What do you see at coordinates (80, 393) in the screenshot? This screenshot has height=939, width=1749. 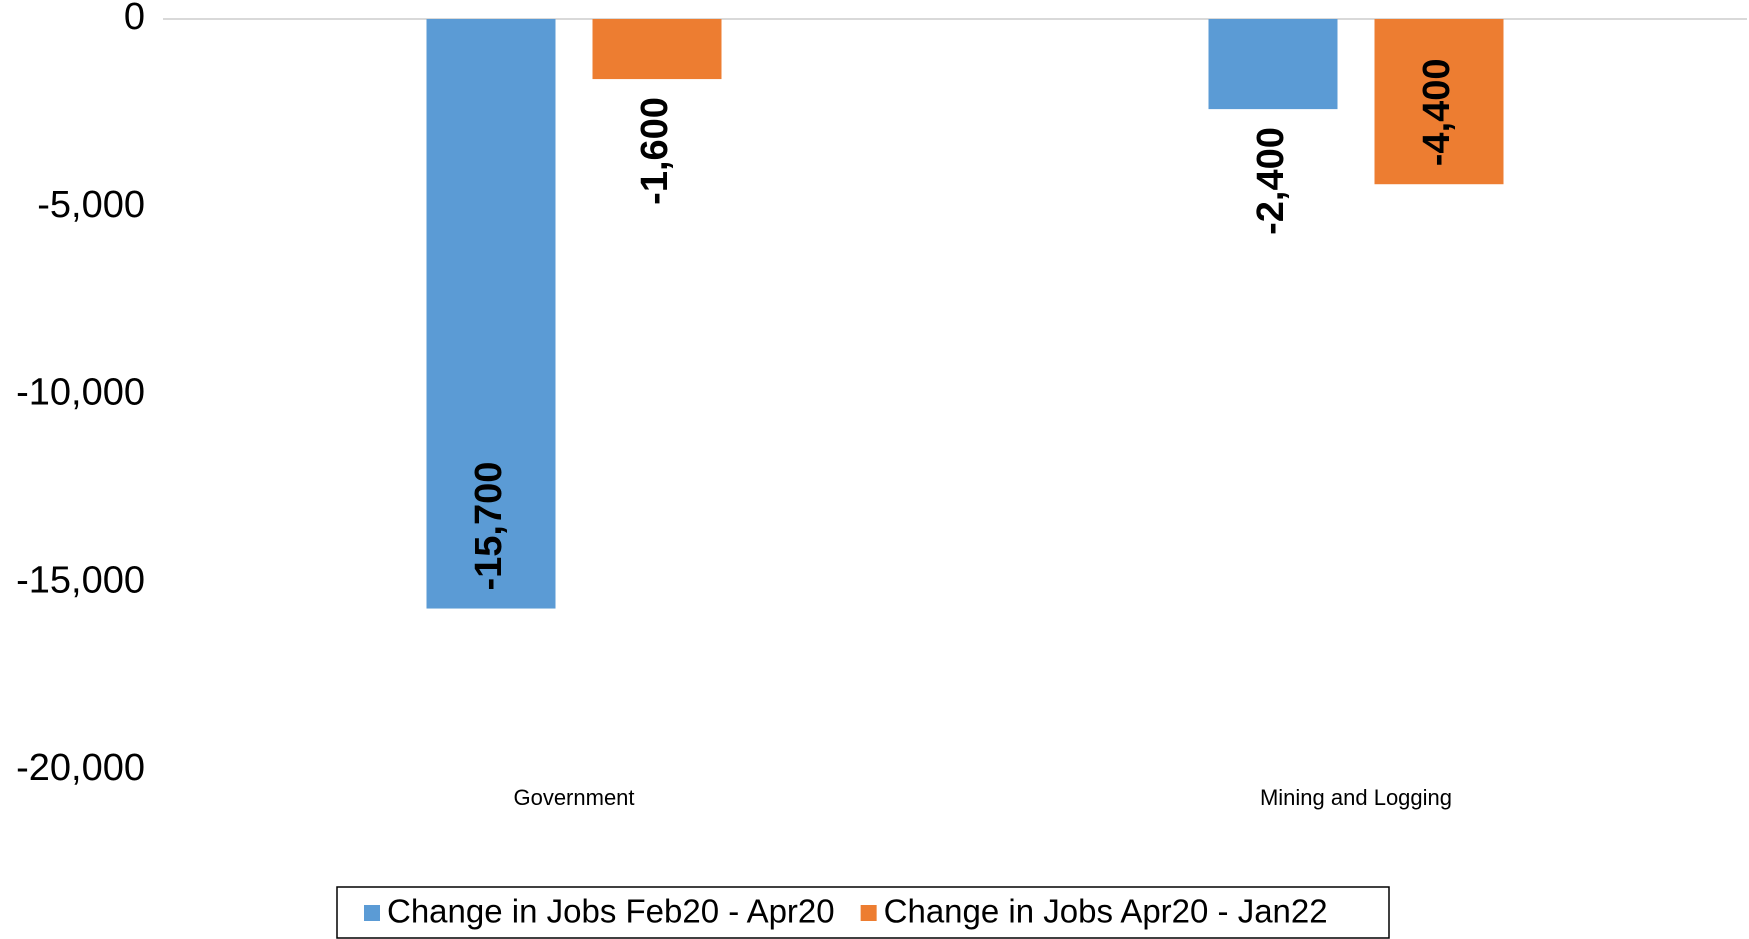 I see `y-tick-label: -10,000` at bounding box center [80, 393].